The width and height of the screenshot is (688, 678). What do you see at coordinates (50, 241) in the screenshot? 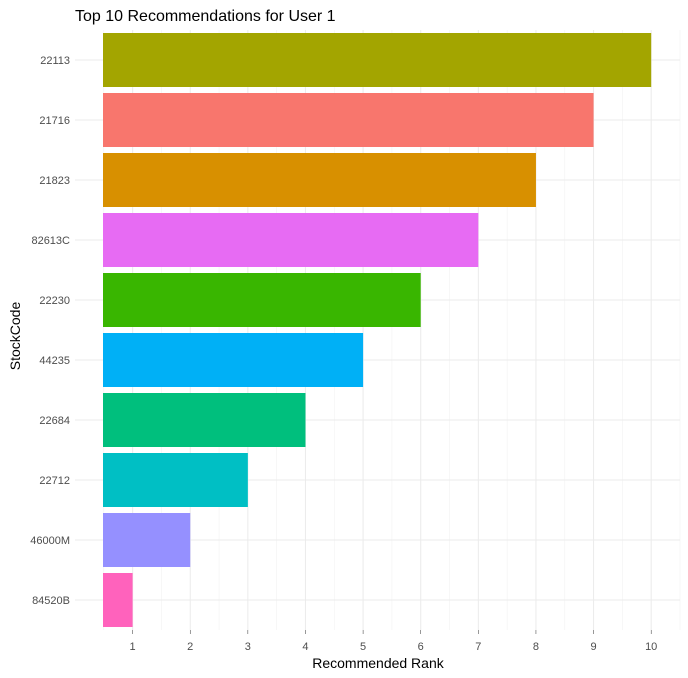
I see `y-tick-label: 82613C` at bounding box center [50, 241].